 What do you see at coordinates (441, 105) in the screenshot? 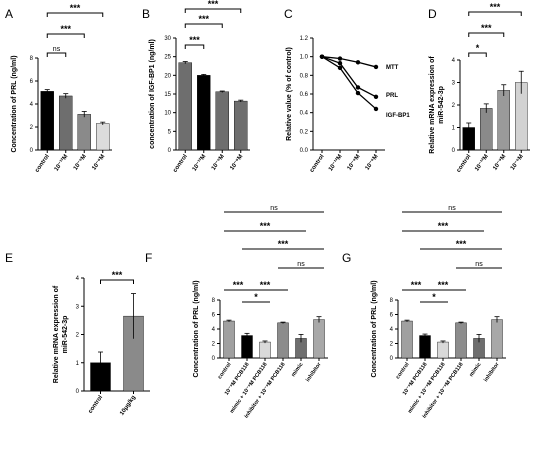
I see `panel-d-y-axis-label-line: miR-542-3p` at bounding box center [441, 105].